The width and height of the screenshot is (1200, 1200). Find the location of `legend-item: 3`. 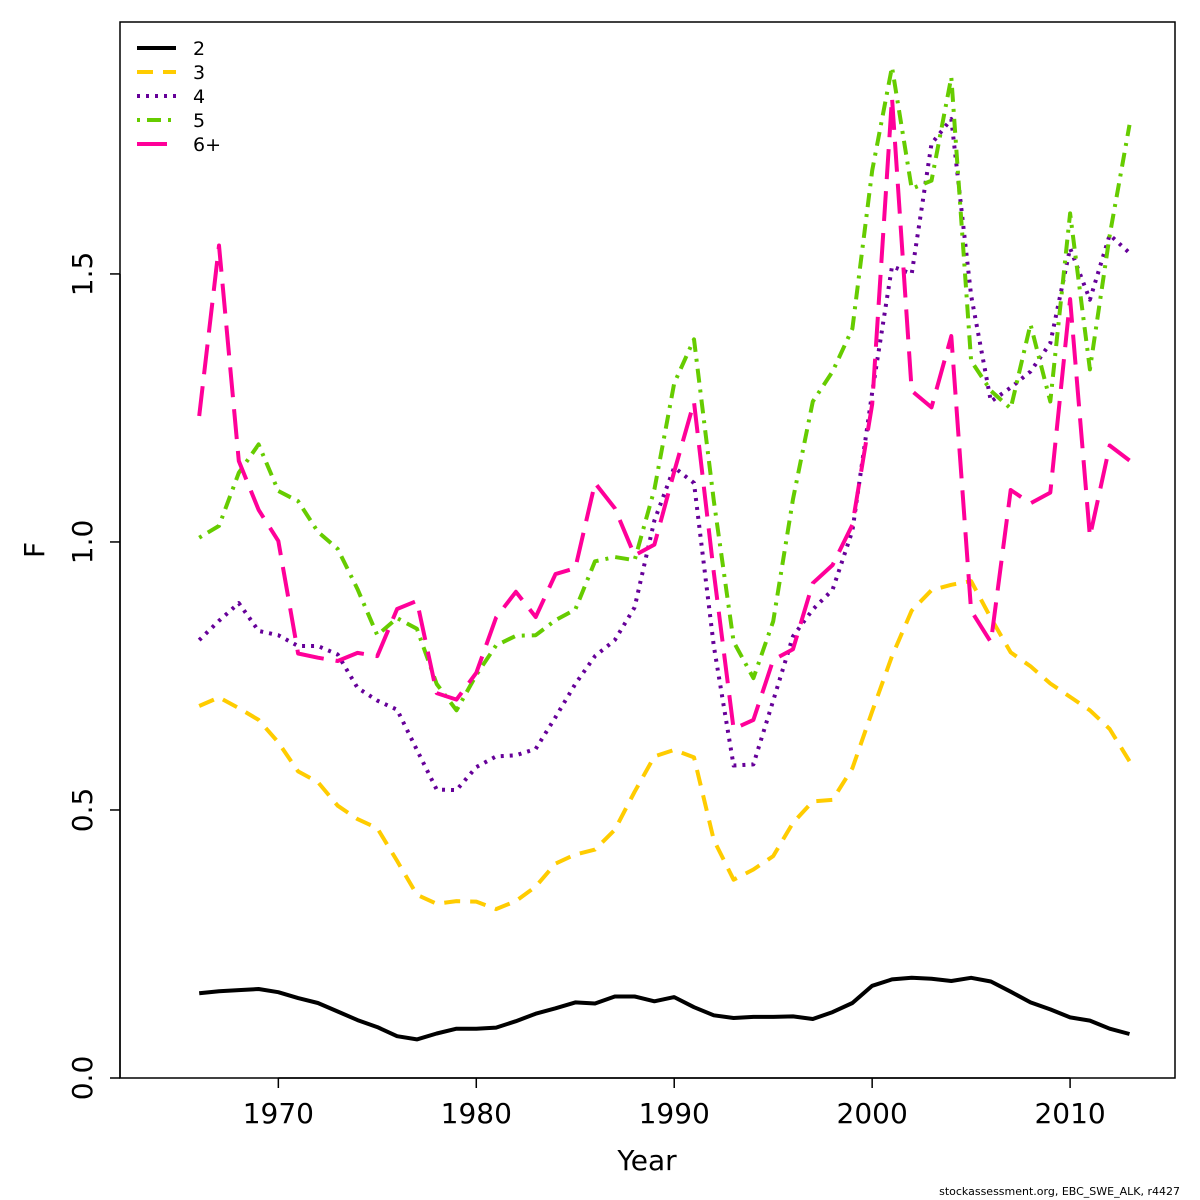

legend-item: 3 is located at coordinates (171, 73).